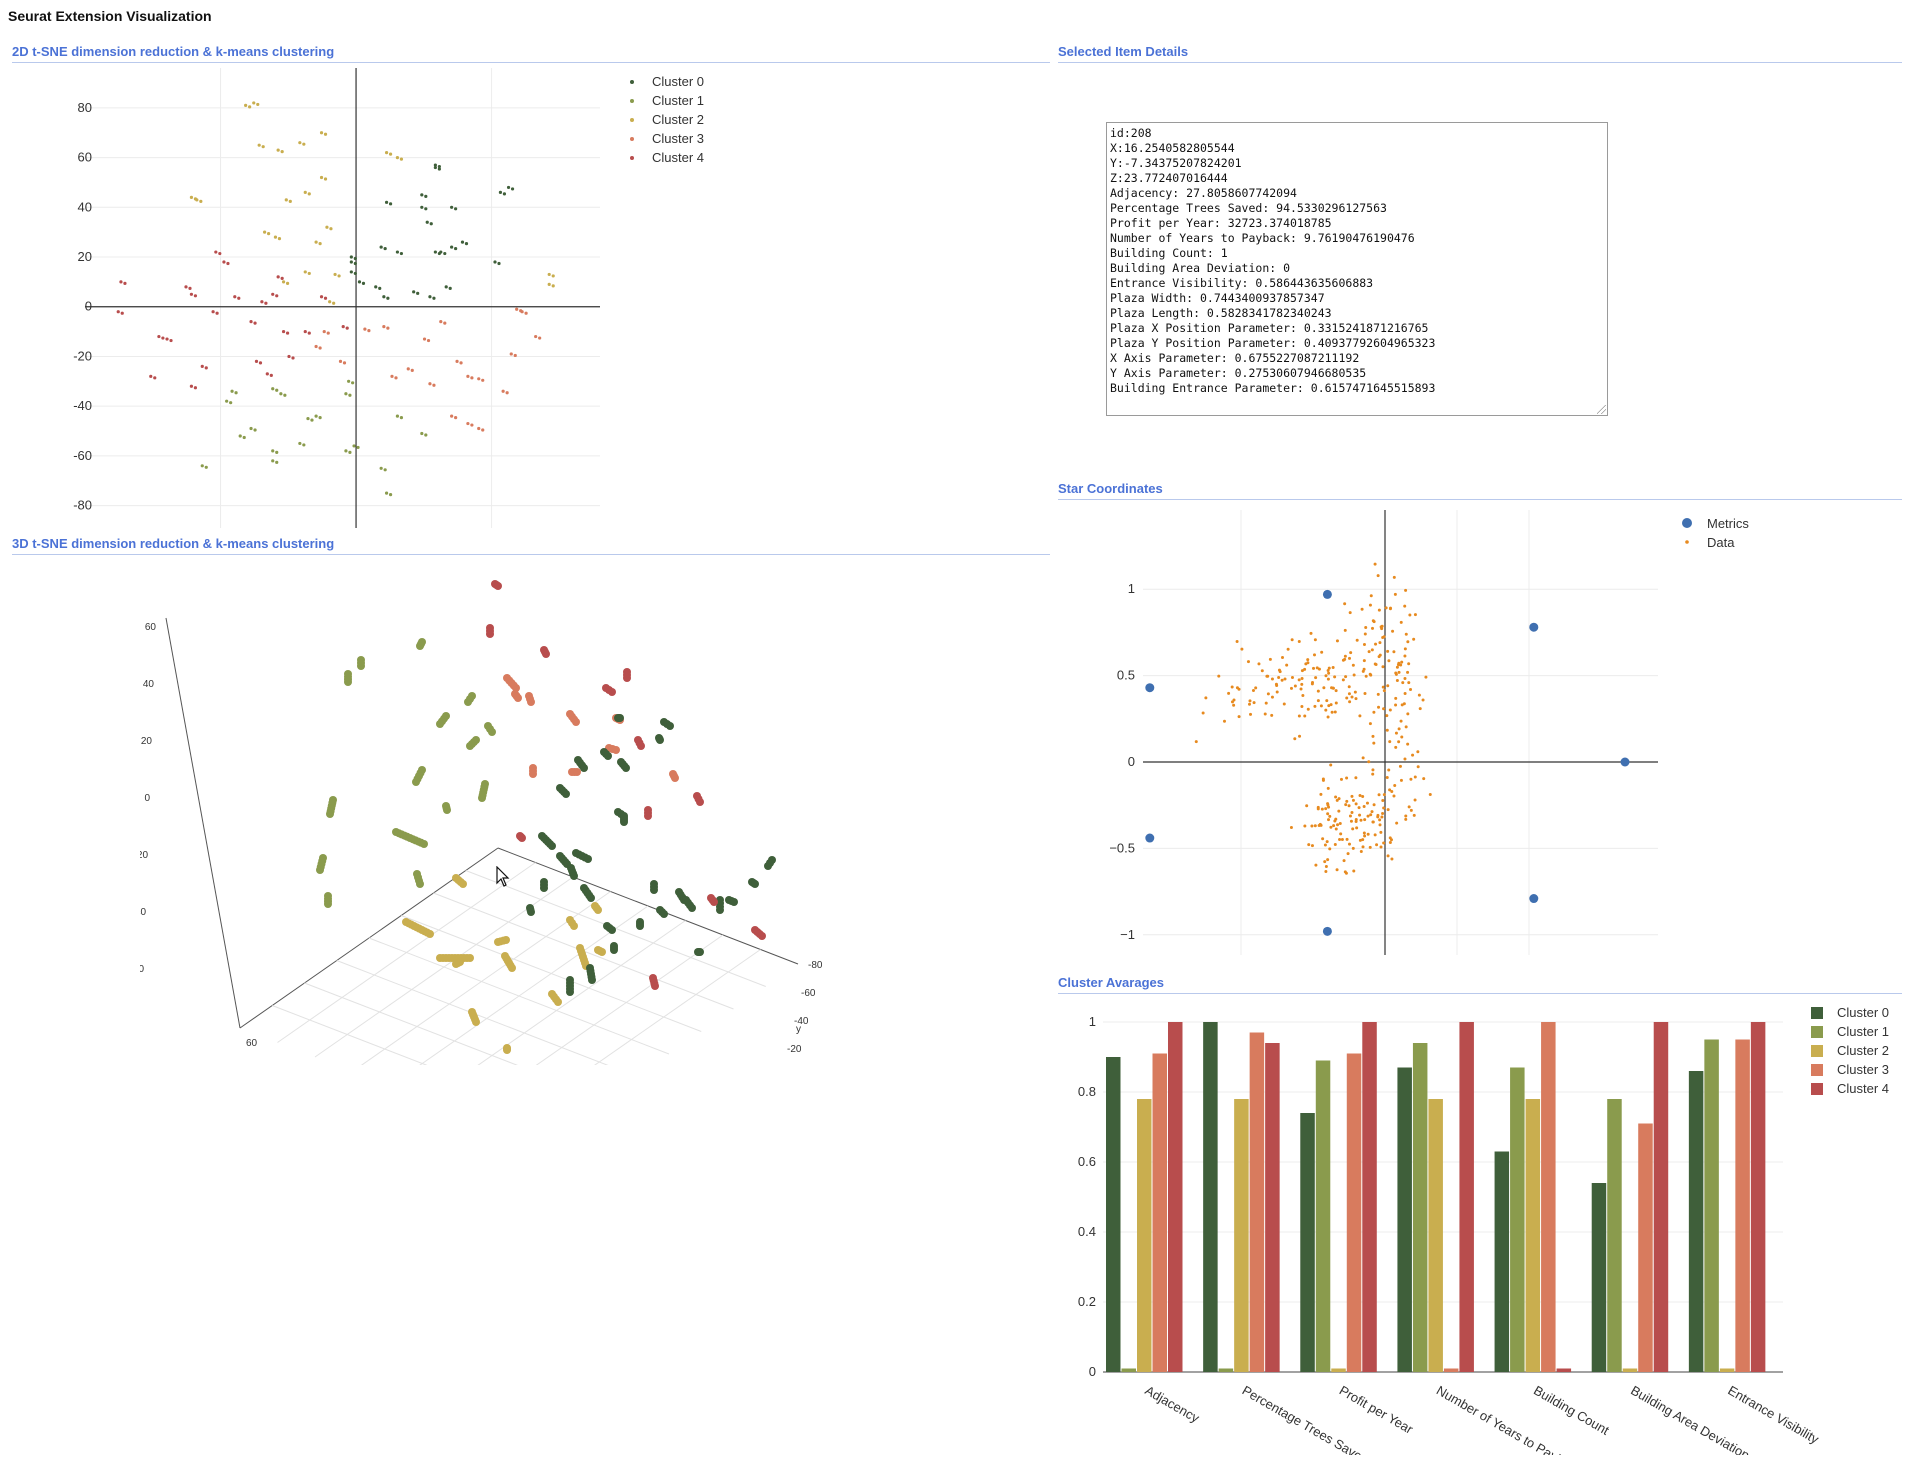 The image size is (1916, 1476). I want to click on x-tick-label: Entrance Visibility, so click(1773, 1415).